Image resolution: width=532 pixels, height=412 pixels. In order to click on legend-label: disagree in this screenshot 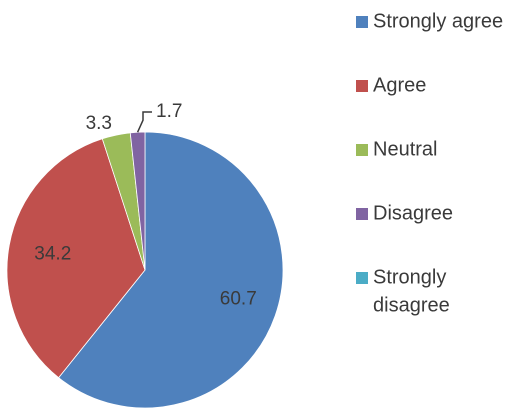, I will do `click(411, 305)`.